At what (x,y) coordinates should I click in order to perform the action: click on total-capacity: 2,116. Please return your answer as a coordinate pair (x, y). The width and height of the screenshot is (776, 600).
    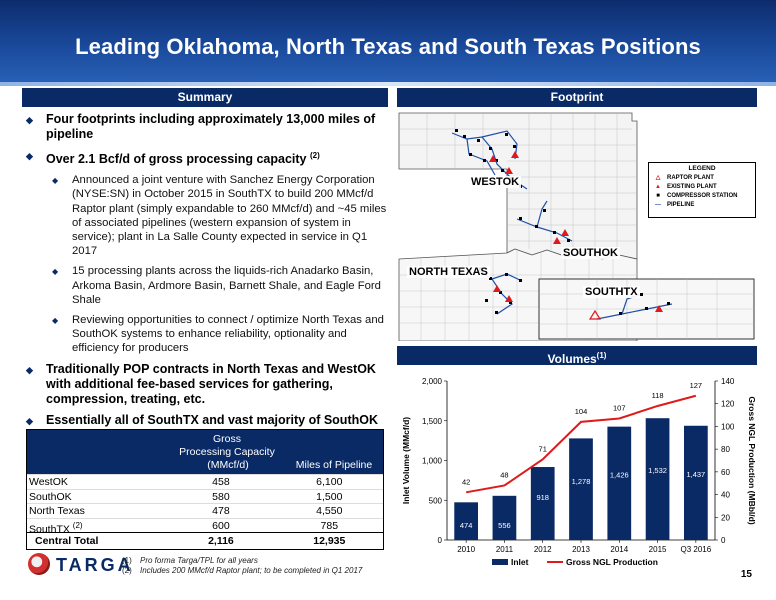
    Looking at the image, I should click on (221, 541).